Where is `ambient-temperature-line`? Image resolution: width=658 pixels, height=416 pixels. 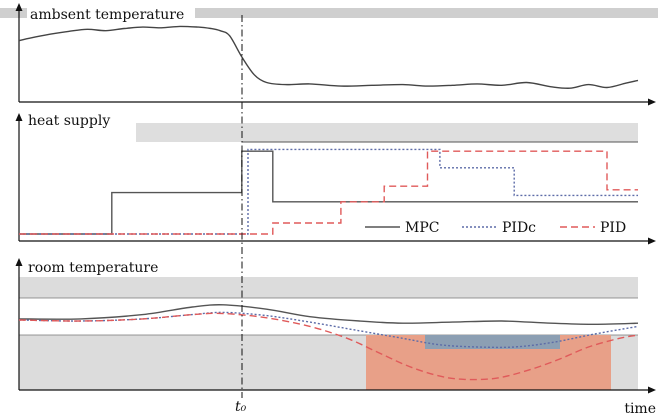
ambient-temperature-line is located at coordinates (328, 57).